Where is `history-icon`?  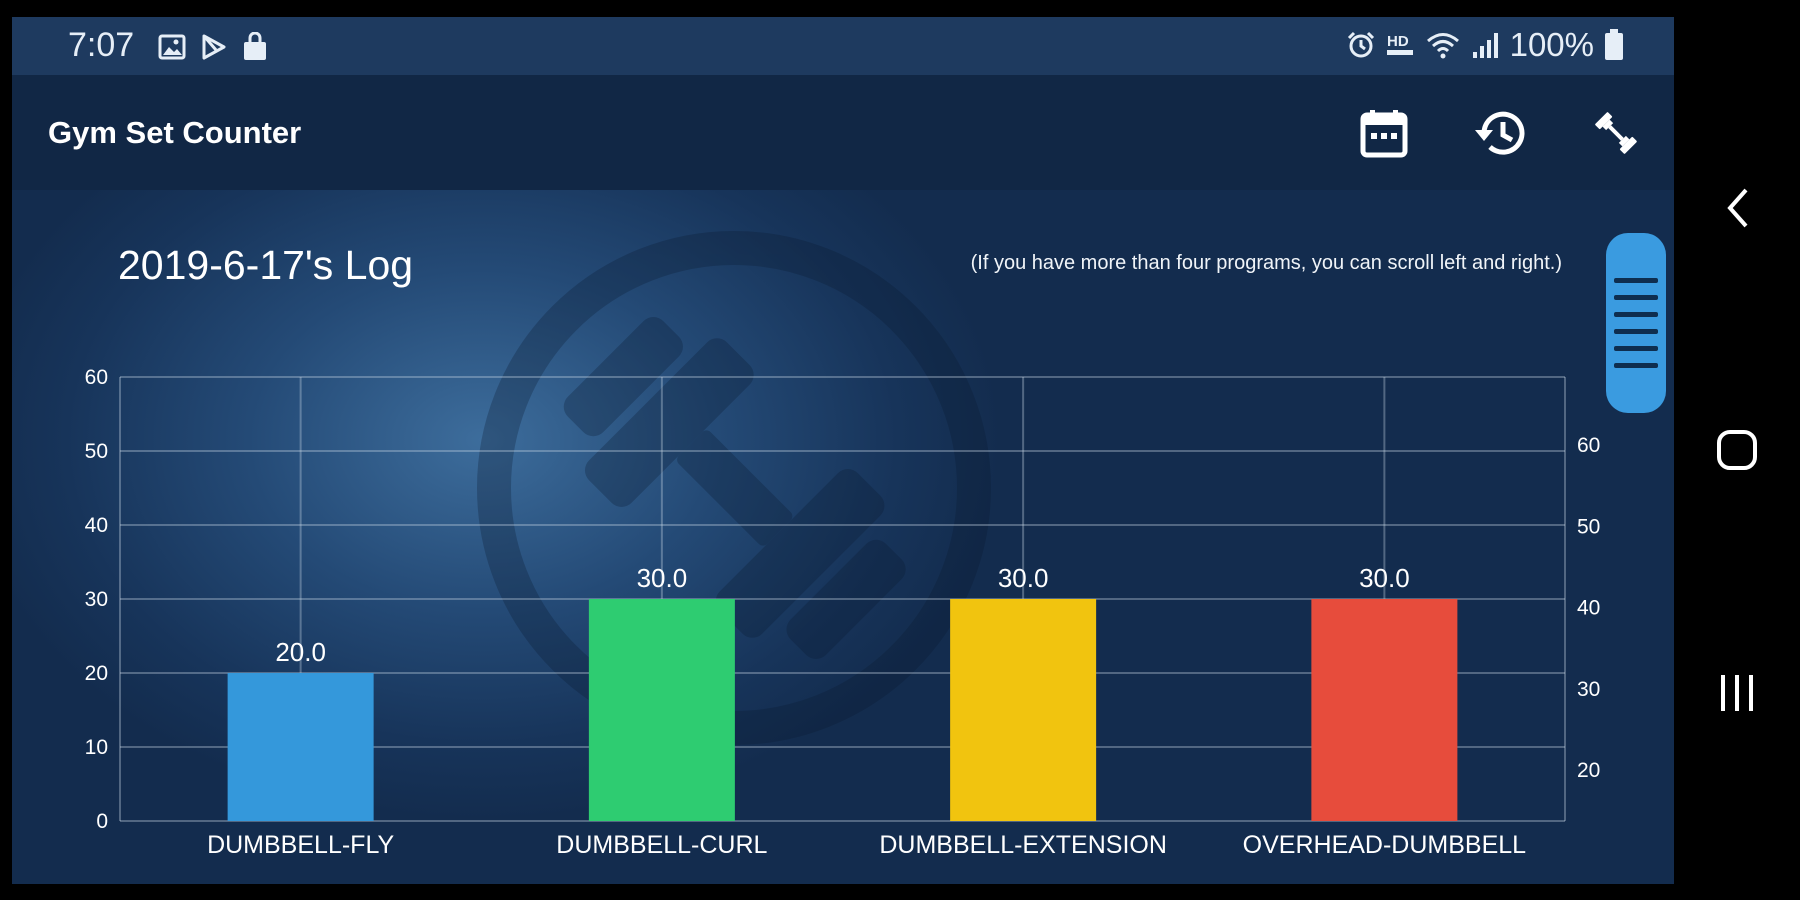 history-icon is located at coordinates (1500, 133).